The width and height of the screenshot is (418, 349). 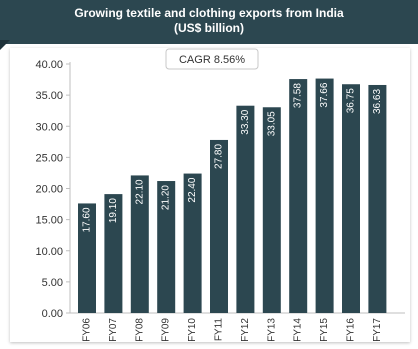 What do you see at coordinates (351, 330) in the screenshot?
I see `x-tick-label: FY16` at bounding box center [351, 330].